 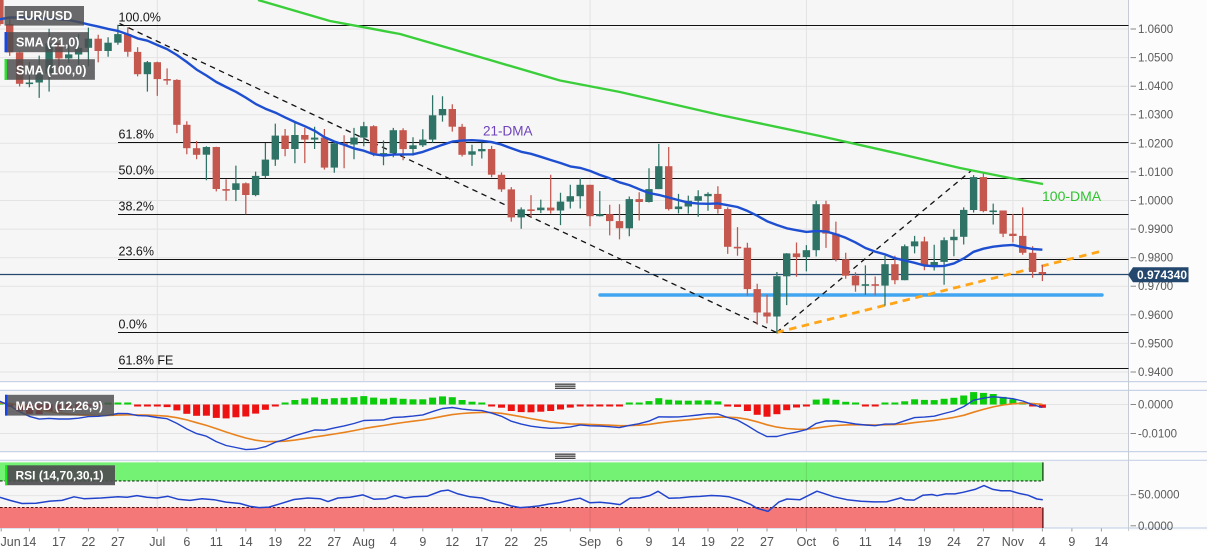 I want to click on svg-text: 50.0000, so click(x=1159, y=496).